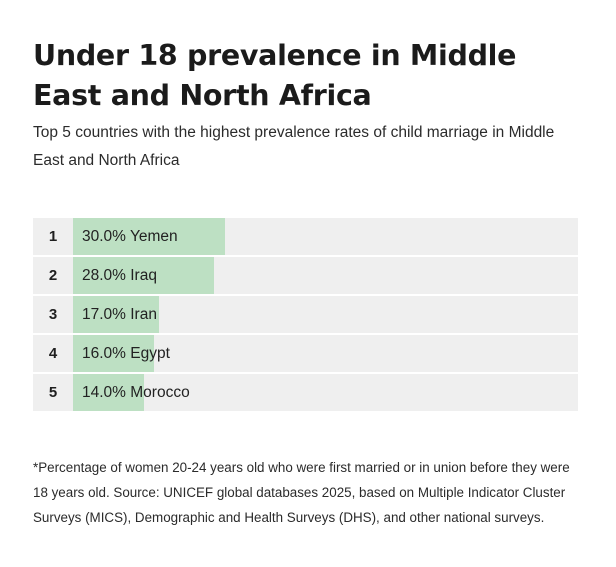 The width and height of the screenshot is (616, 567). Describe the element at coordinates (130, 236) in the screenshot. I see `bar-value-label: 30.0% Yemen` at that location.